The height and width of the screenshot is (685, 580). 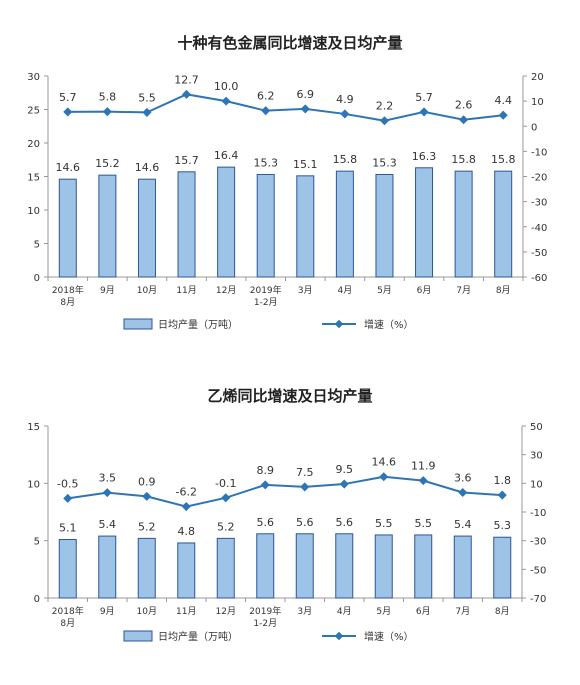 I want to click on bar-value-label: 5.4, so click(x=108, y=524).